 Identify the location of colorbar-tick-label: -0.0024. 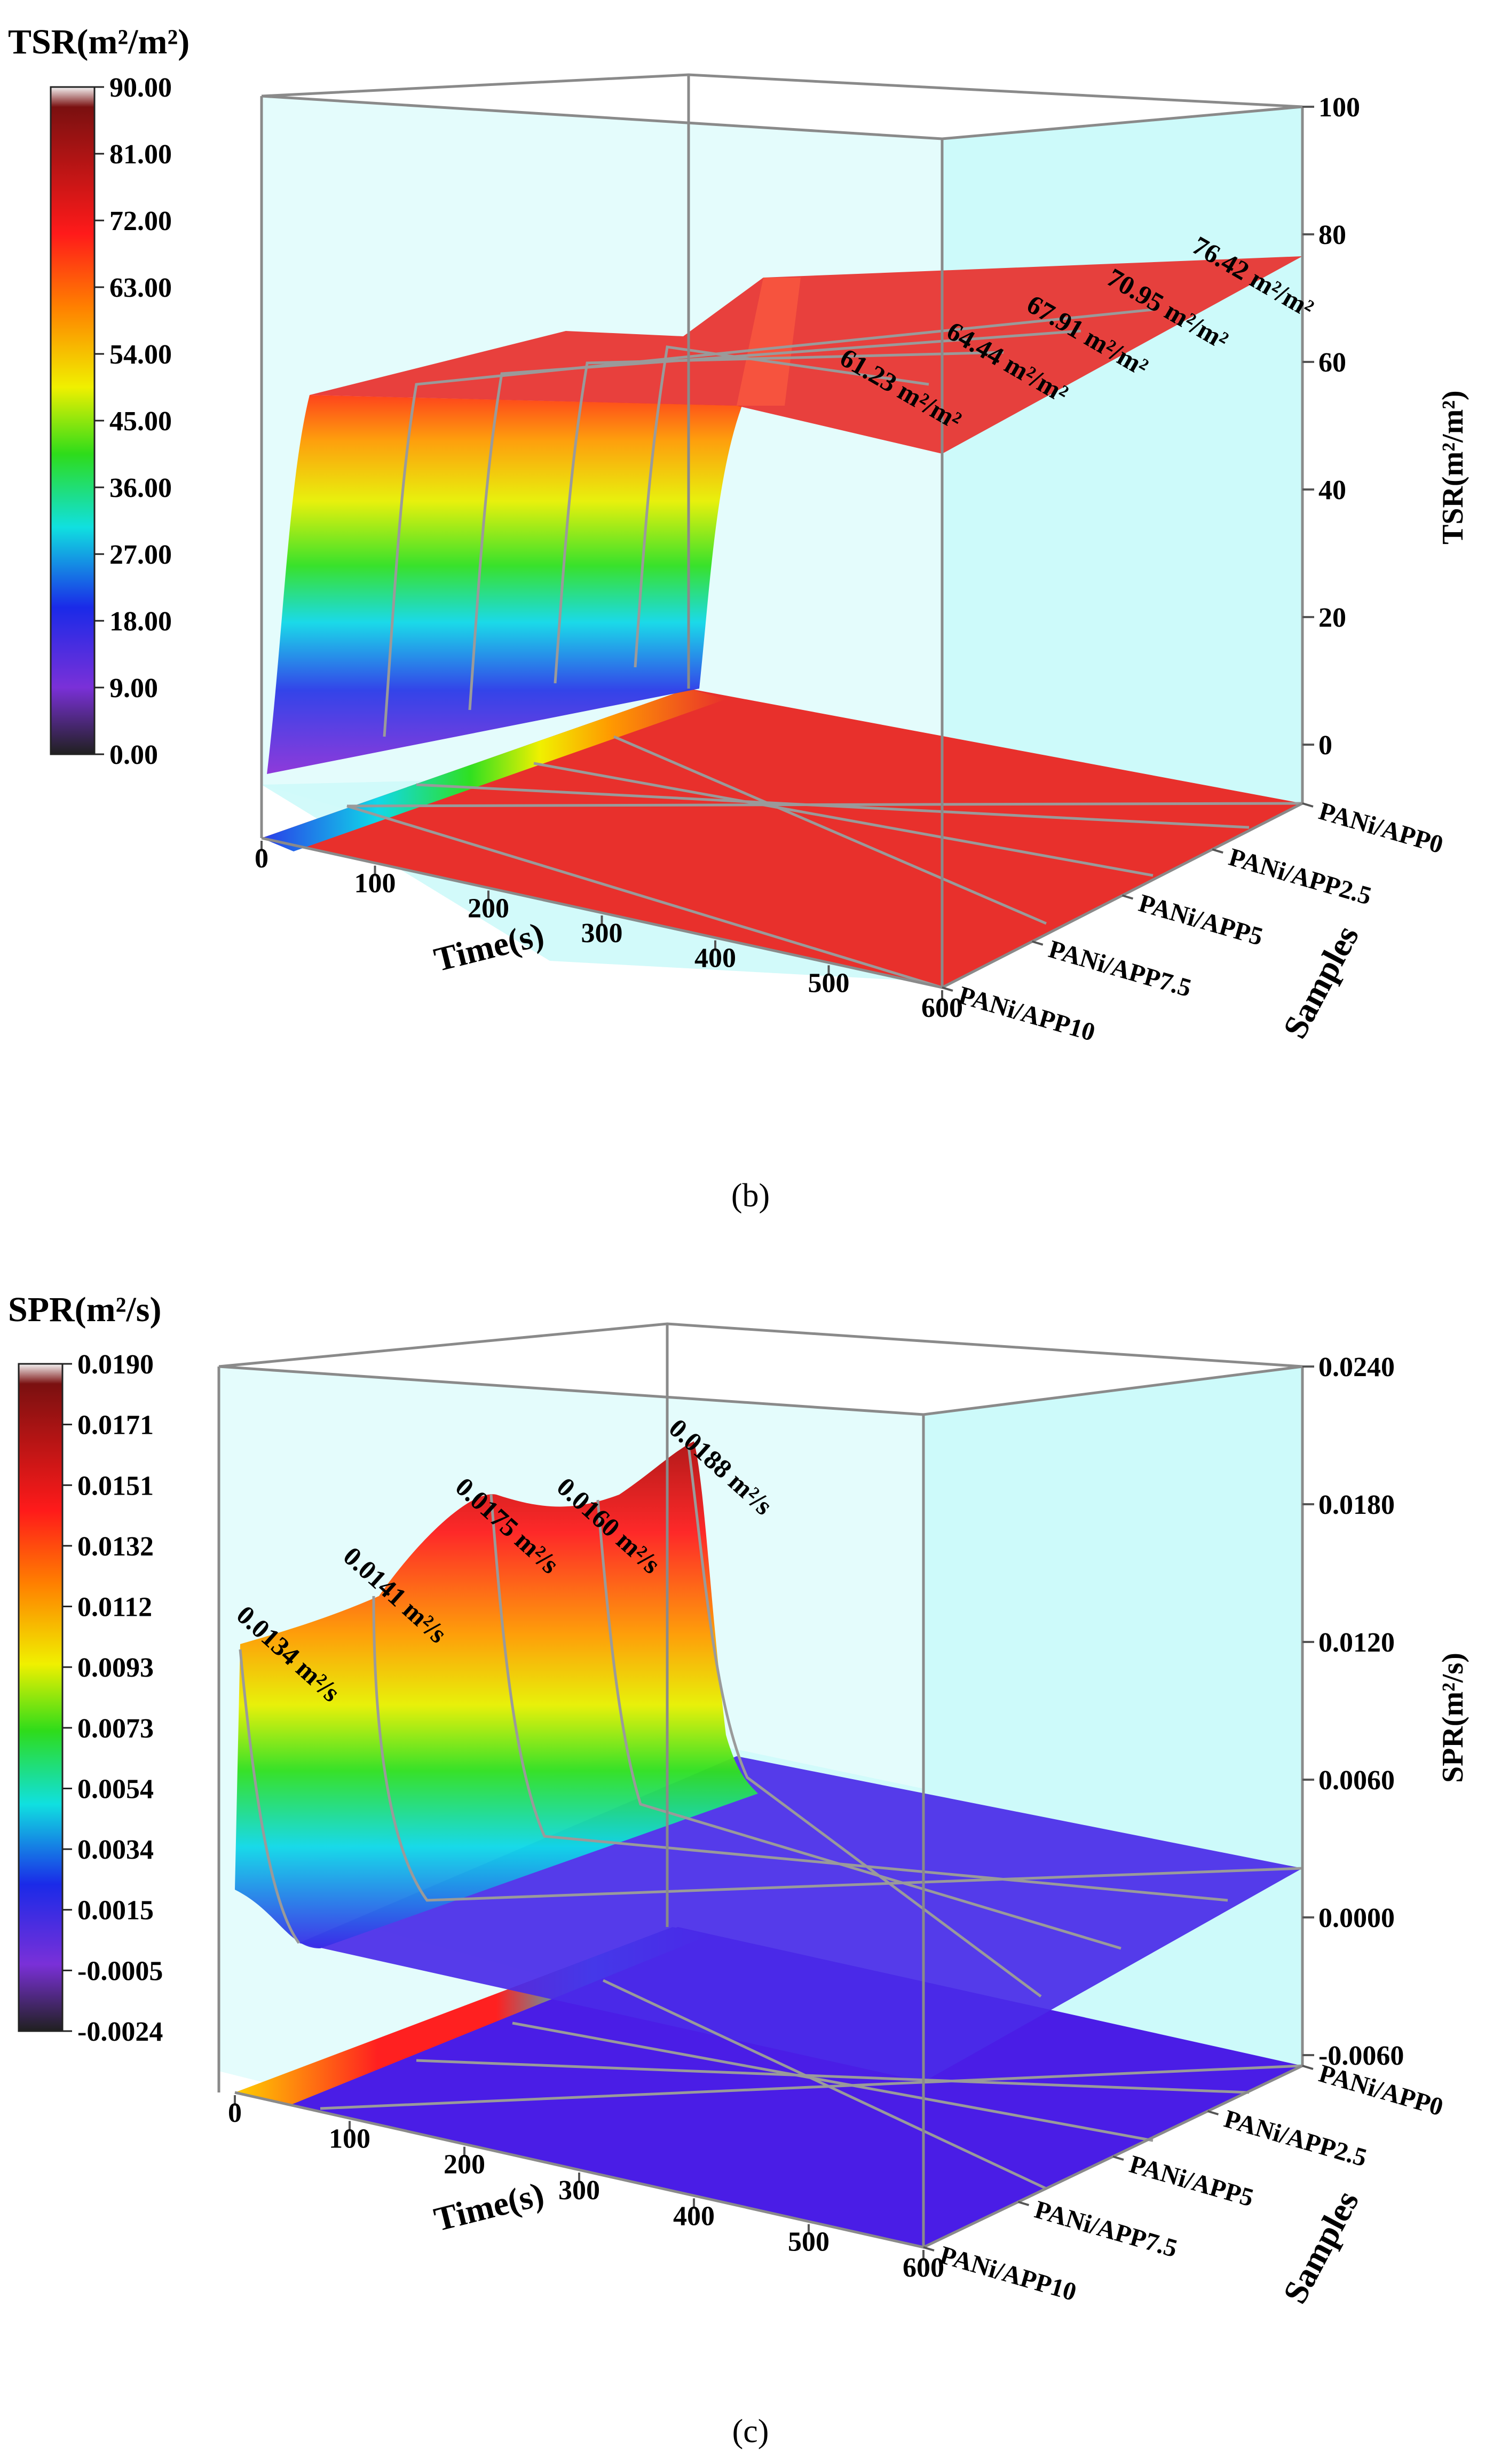
(120, 2032).